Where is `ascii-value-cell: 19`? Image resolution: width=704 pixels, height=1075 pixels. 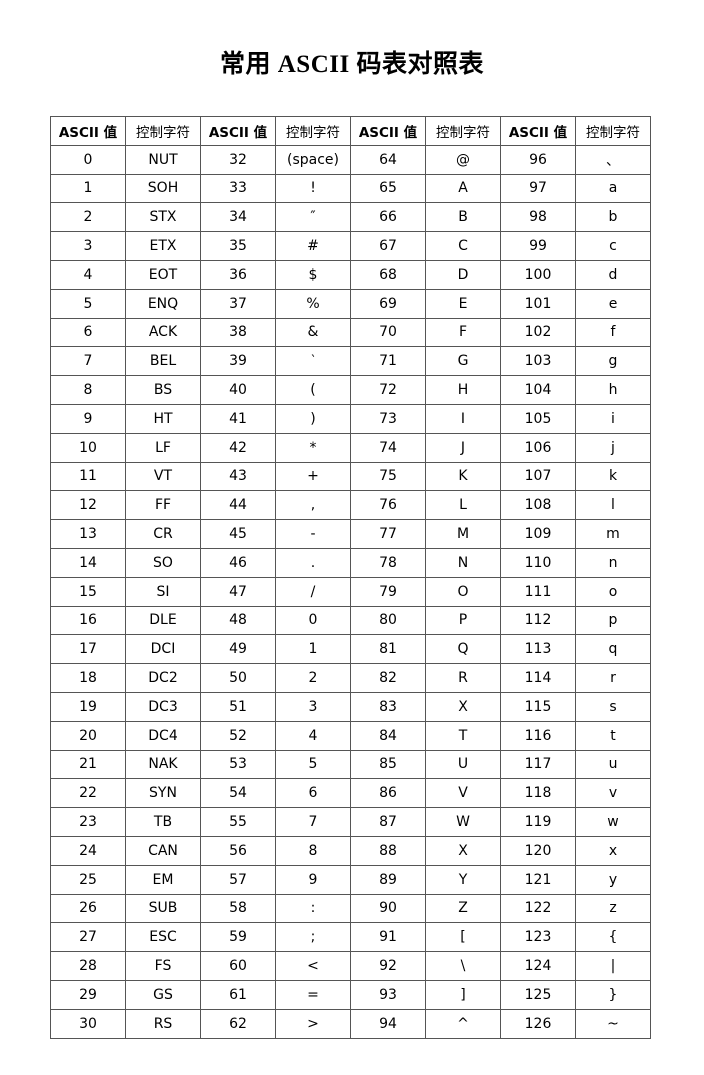 ascii-value-cell: 19 is located at coordinates (88, 706).